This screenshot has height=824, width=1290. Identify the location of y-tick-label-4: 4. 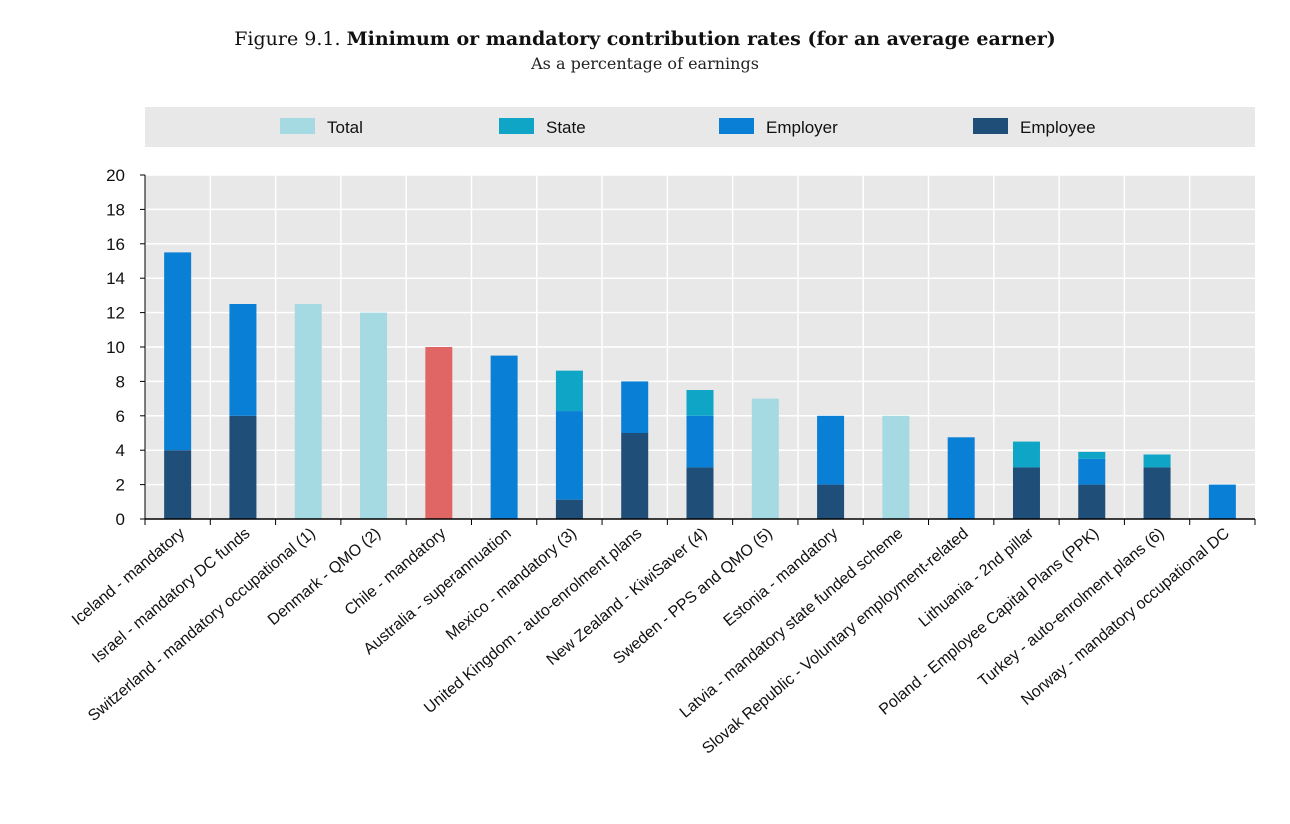
(120, 450).